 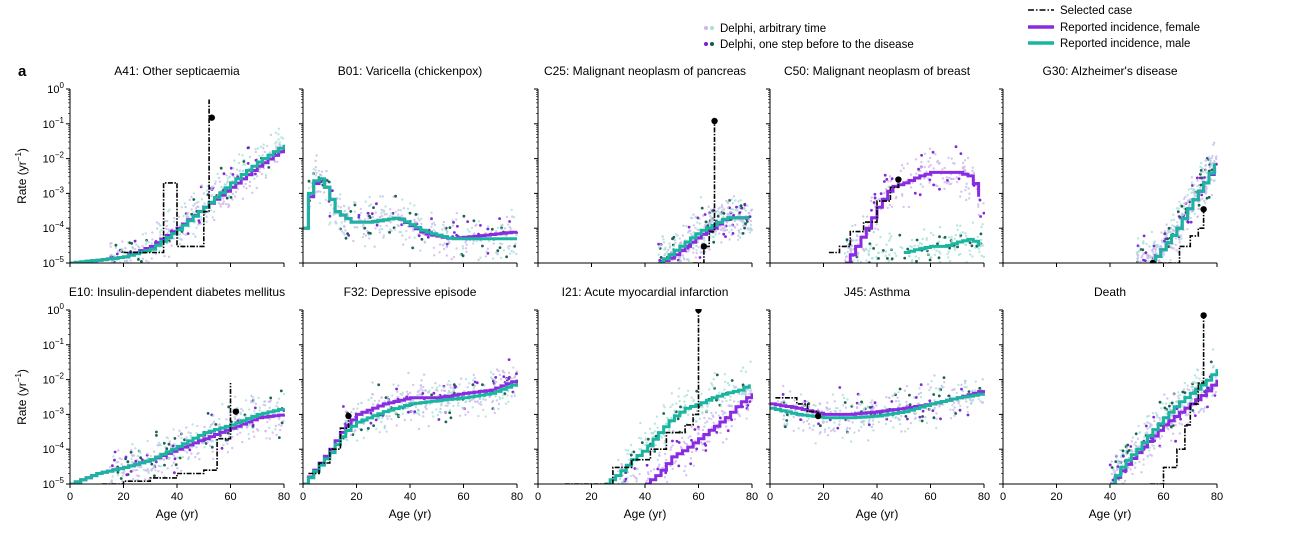 What do you see at coordinates (658, 396) in the screenshot?
I see `panel-plot` at bounding box center [658, 396].